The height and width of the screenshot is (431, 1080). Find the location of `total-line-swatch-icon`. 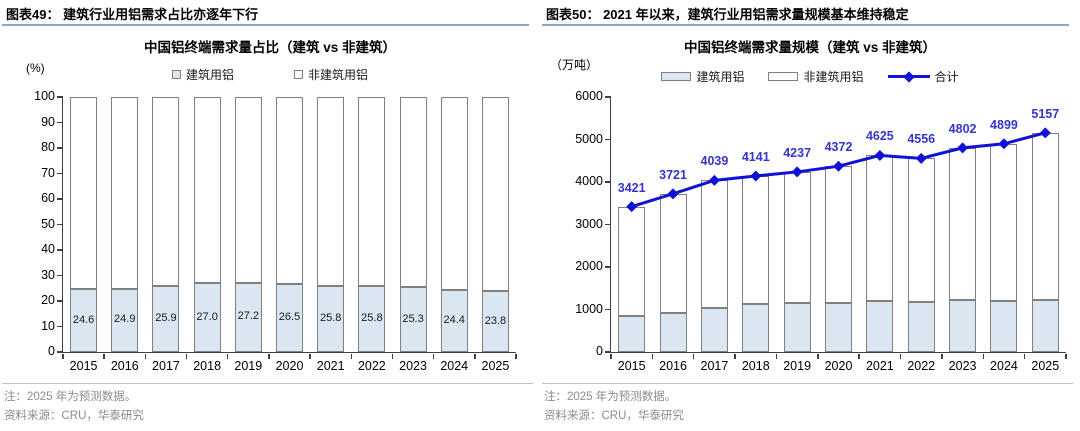

total-line-swatch-icon is located at coordinates (908, 76).